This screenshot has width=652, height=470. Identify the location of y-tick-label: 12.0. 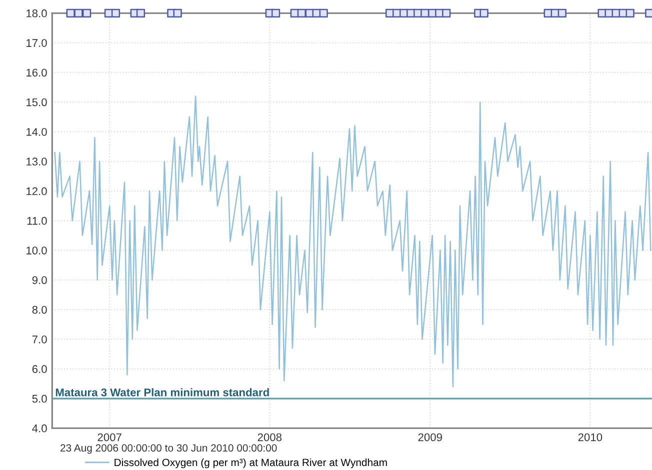
(36, 191).